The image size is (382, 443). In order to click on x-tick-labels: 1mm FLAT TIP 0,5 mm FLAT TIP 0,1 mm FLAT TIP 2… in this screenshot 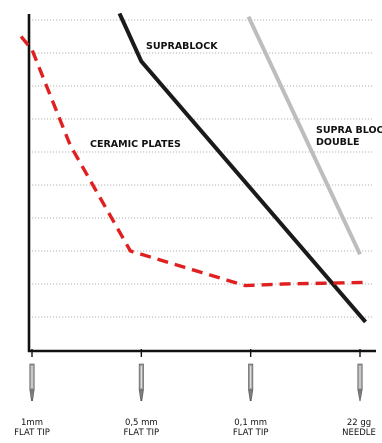, I will do `click(195, 428)`.